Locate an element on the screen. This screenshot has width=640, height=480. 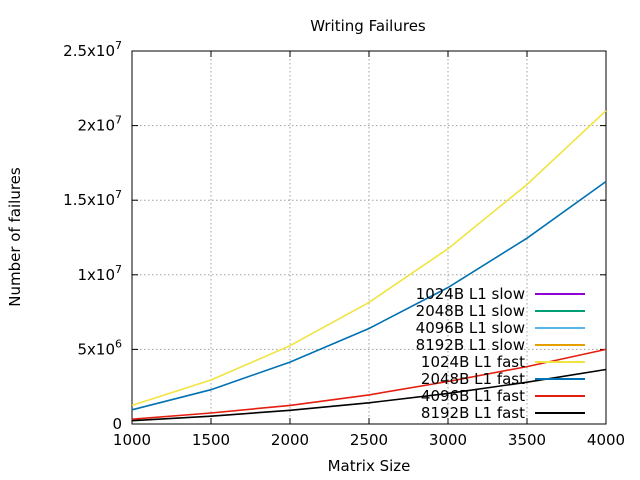
legend-label: 8192B L1 fast is located at coordinates (473, 413).